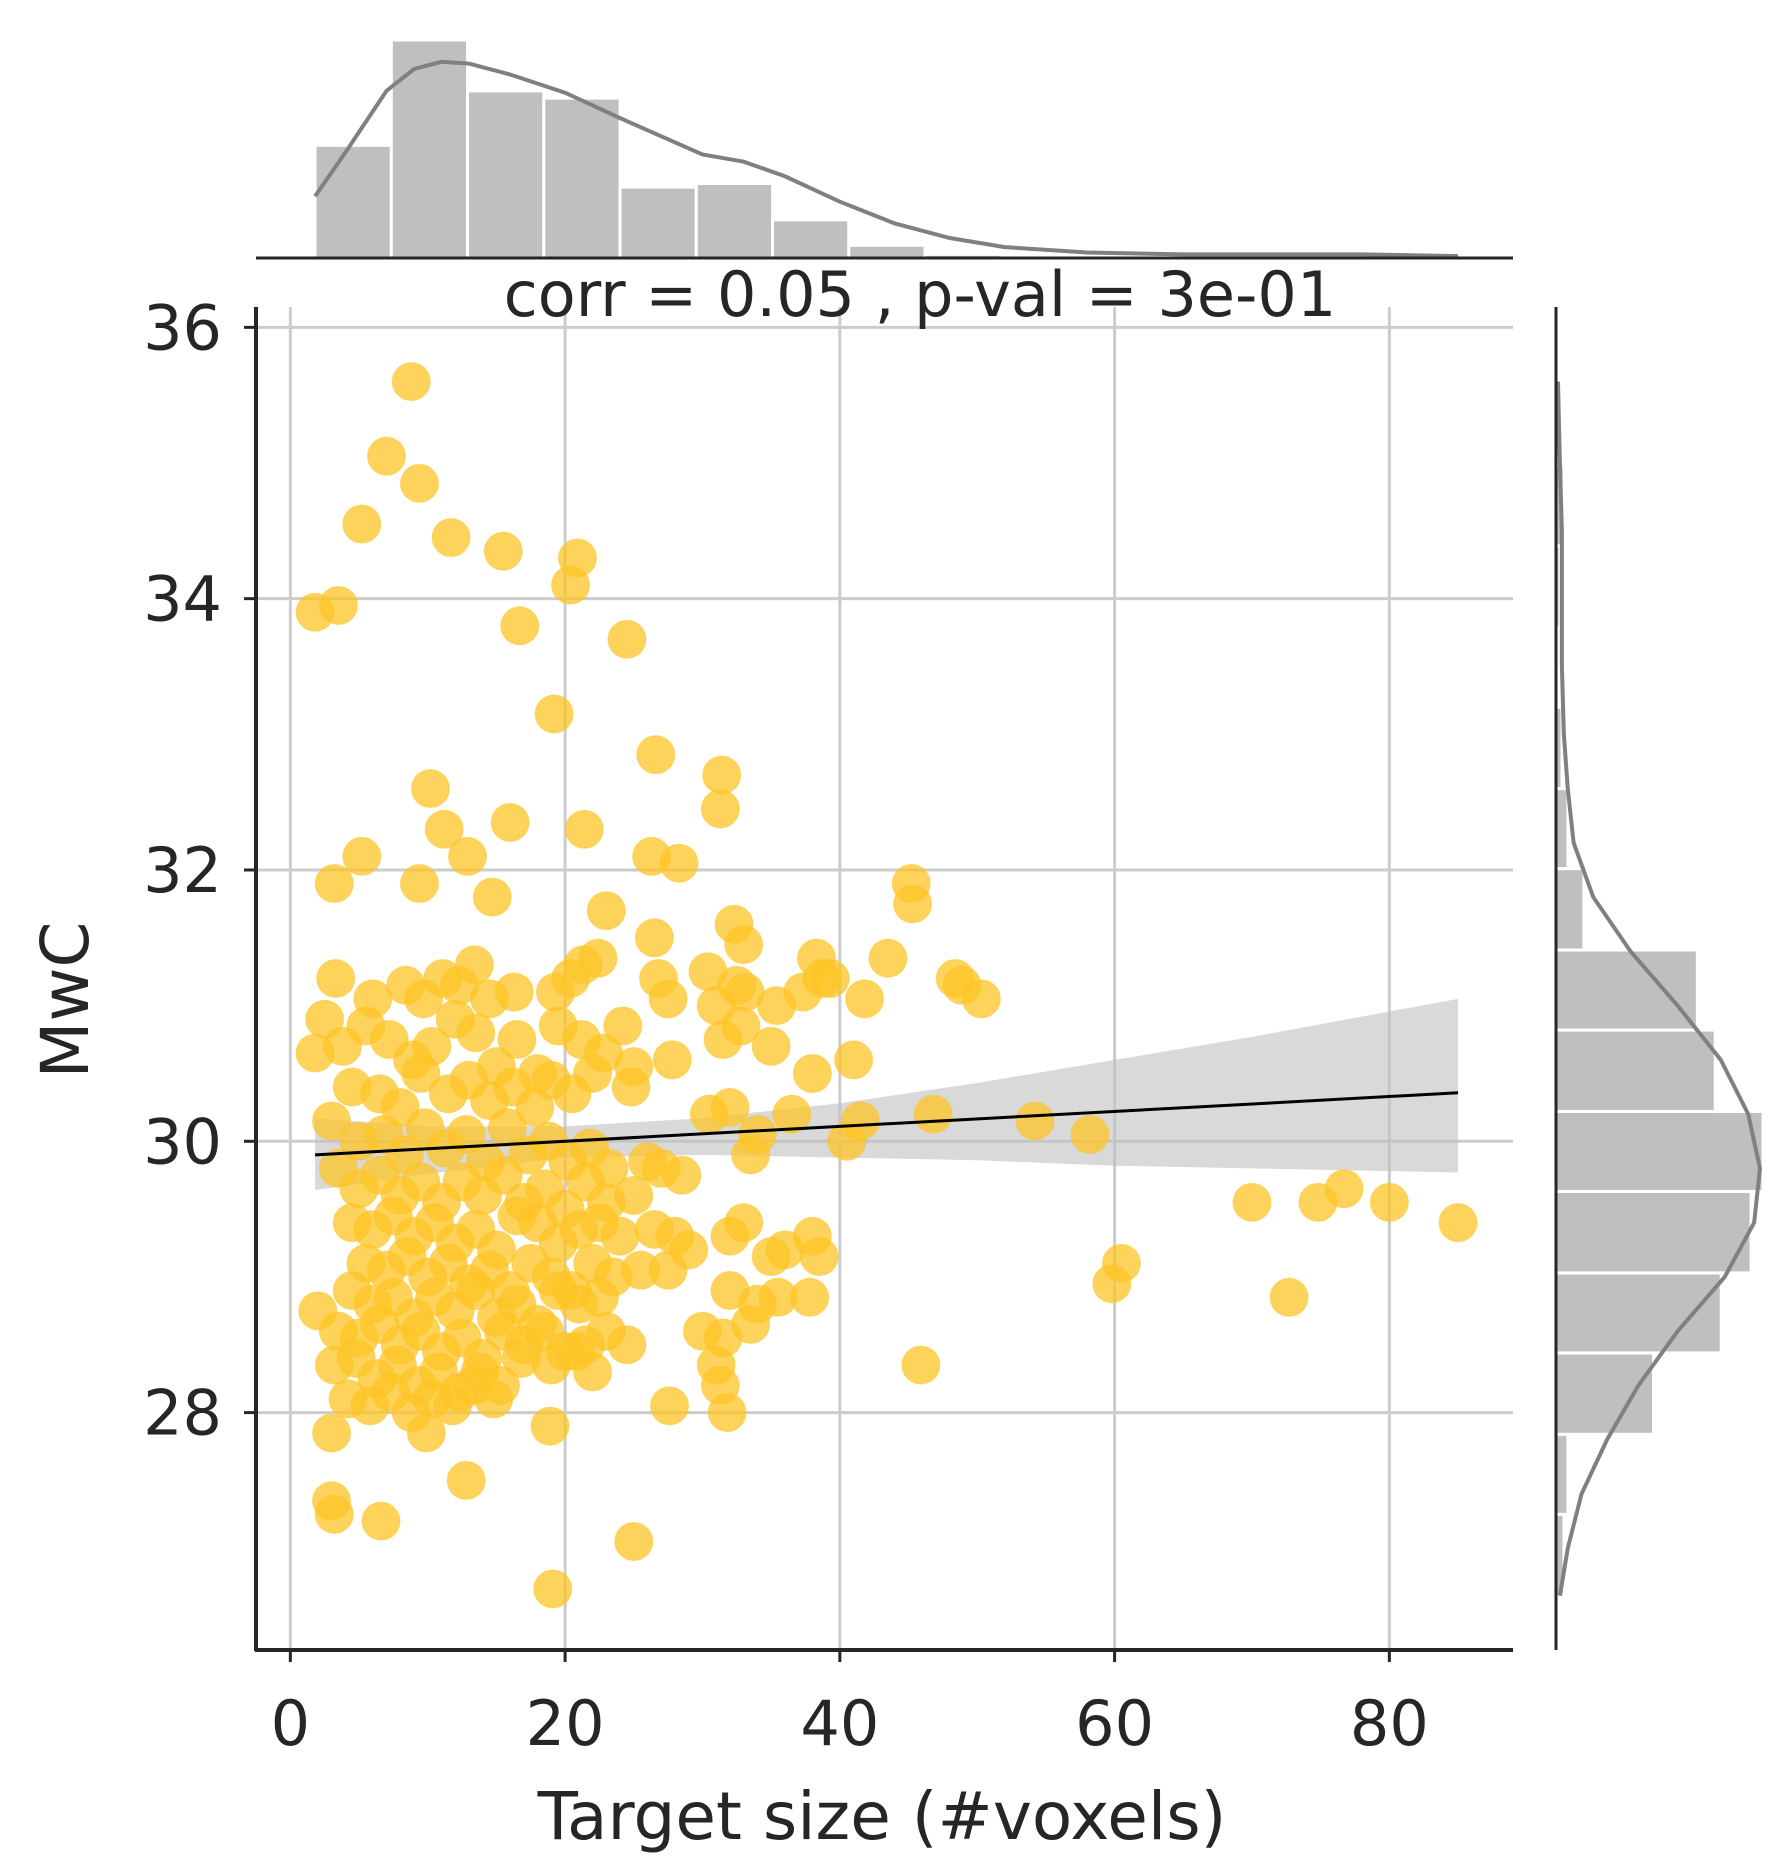 The width and height of the screenshot is (1792, 1869). What do you see at coordinates (920, 294) in the screenshot?
I see `annotation-text: corr = 0.05 , p-val = 3e-01` at bounding box center [920, 294].